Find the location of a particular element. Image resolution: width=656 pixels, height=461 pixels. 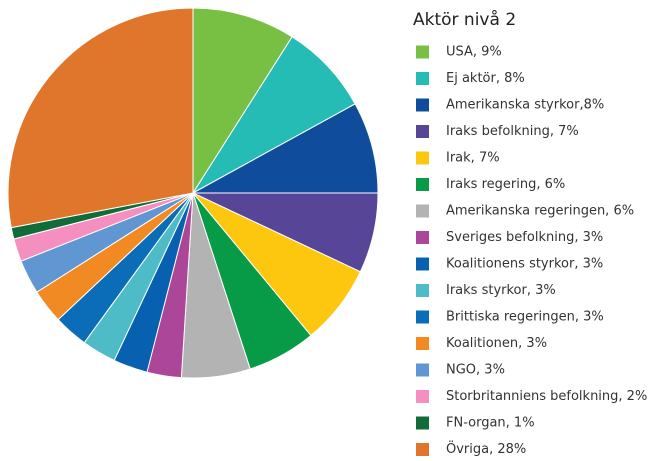

legend-label: NGO, 3% is located at coordinates (475, 370).